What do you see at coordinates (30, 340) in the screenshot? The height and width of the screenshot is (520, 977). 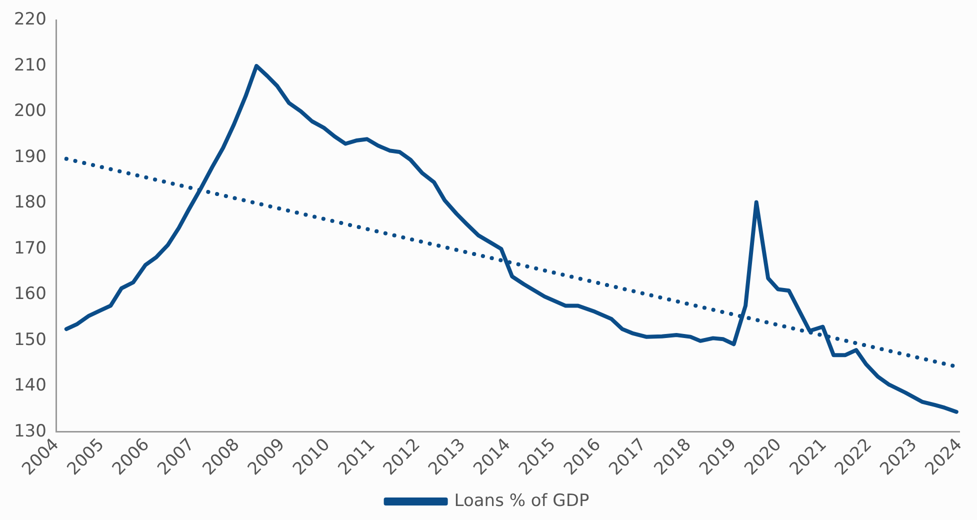 I see `y-tick-label: 150` at bounding box center [30, 340].